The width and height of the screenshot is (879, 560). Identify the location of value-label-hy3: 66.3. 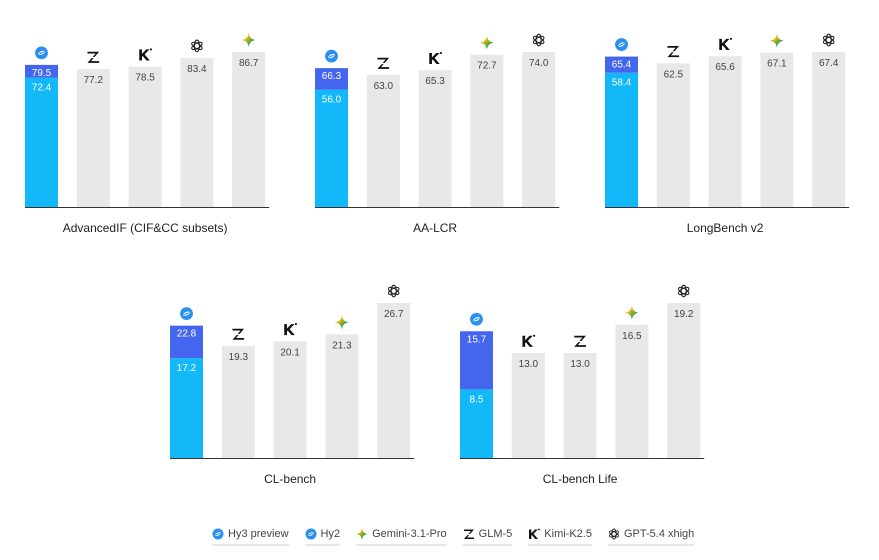
(332, 76).